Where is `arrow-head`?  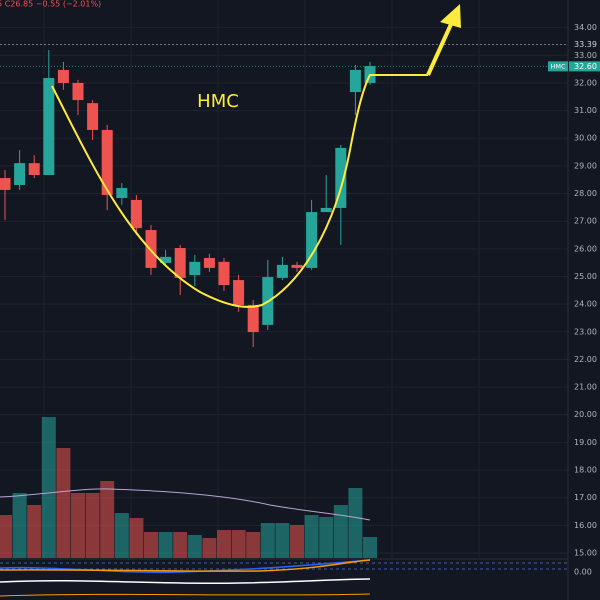
arrow-head is located at coordinates (450, 16).